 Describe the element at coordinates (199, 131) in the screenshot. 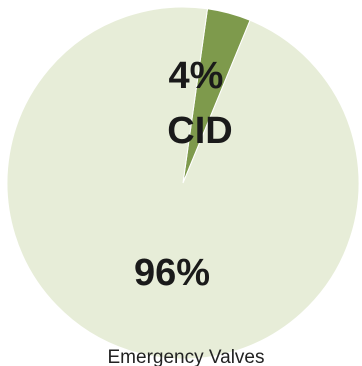

I see `slice-label-cid-name: CID` at that location.